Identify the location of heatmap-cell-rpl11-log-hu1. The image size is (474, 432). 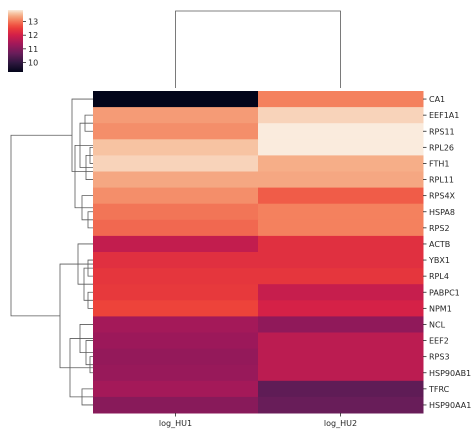
(176, 180).